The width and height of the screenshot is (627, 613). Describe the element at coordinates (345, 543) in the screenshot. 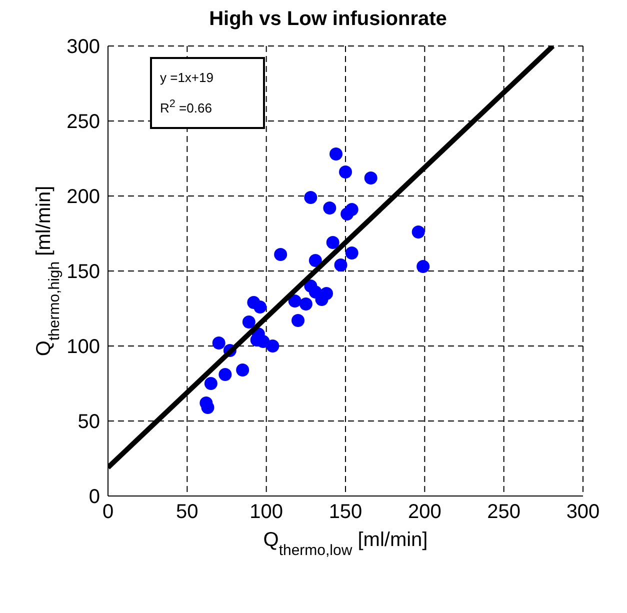

I see `x-axis-title: Q$_{thermo,low}$ [ml/min]` at that location.